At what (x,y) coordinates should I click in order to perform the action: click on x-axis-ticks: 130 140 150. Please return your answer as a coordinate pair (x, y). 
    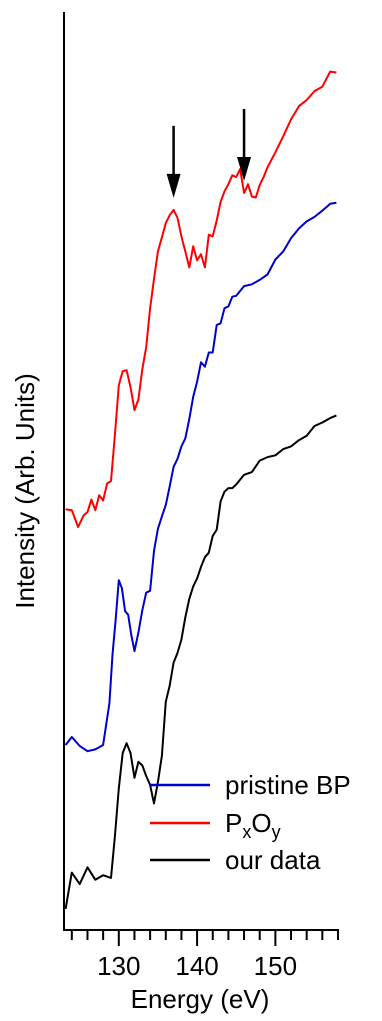
    Looking at the image, I should click on (204, 955).